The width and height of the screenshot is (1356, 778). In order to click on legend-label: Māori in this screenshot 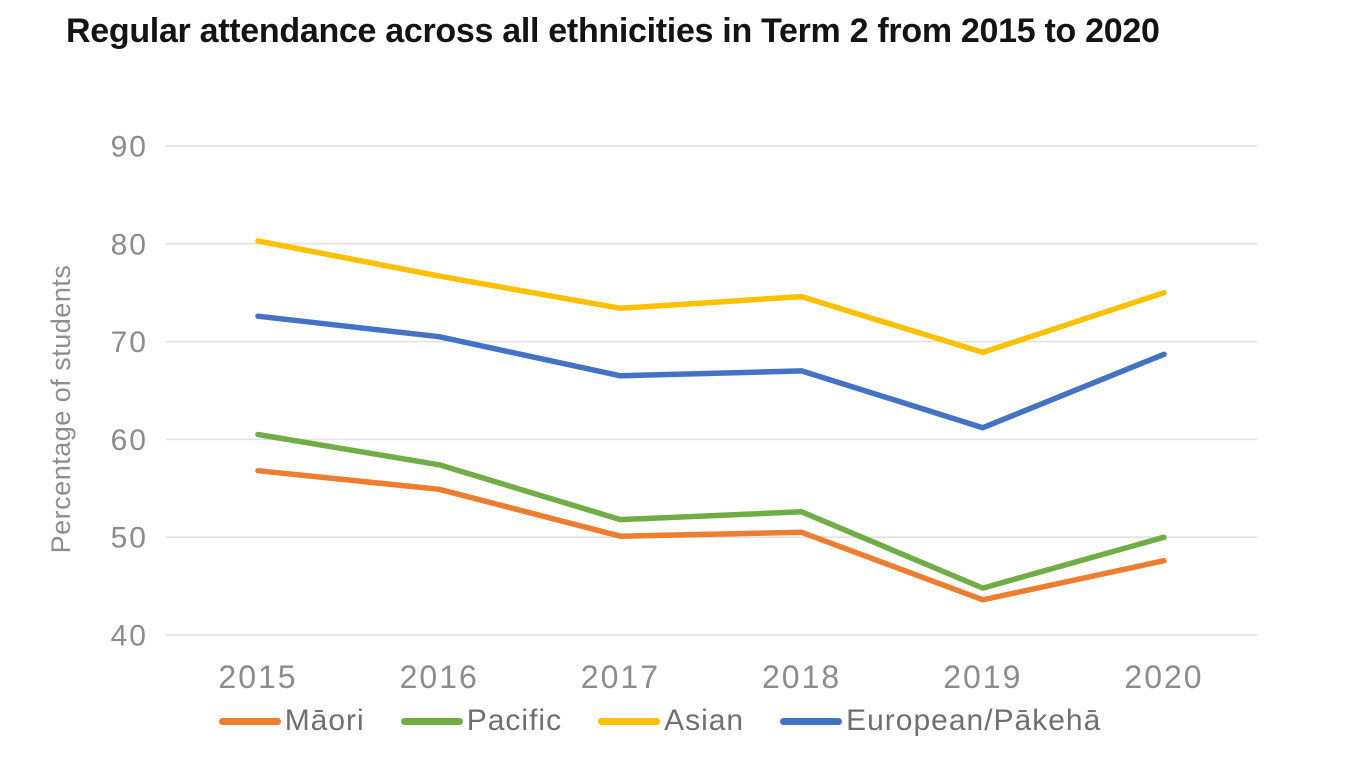, I will do `click(324, 720)`.